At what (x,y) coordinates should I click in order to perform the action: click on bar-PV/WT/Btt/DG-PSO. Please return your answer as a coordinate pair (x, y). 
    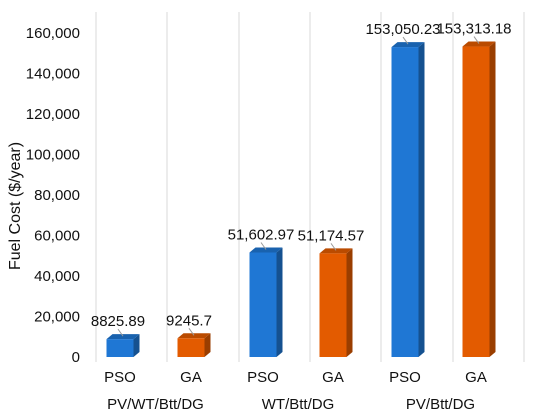
    Looking at the image, I should click on (123, 345).